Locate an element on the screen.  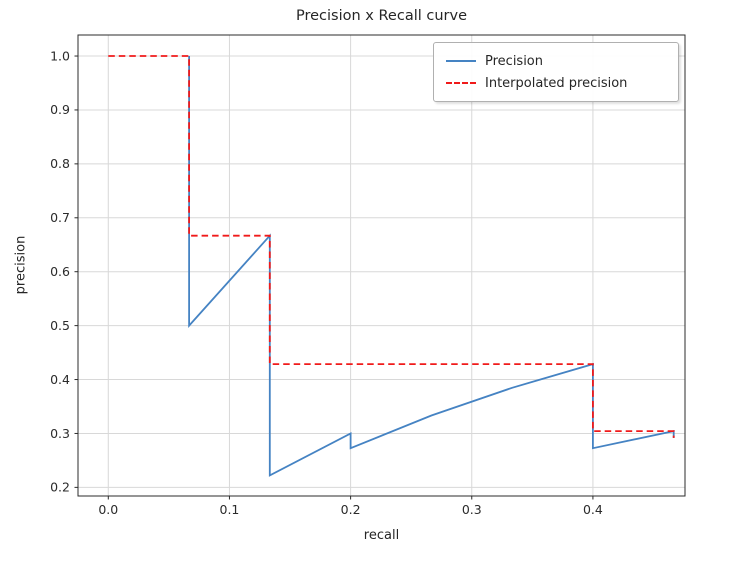
y-tick-label: 0.4 is located at coordinates (60, 379).